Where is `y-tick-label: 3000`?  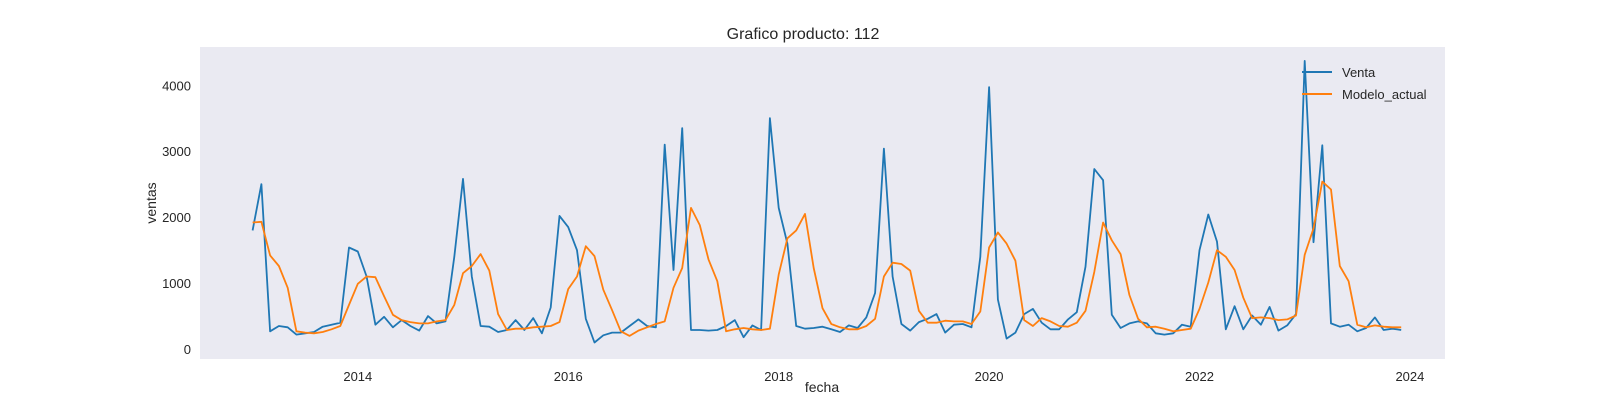
y-tick-label: 3000 is located at coordinates (176, 151).